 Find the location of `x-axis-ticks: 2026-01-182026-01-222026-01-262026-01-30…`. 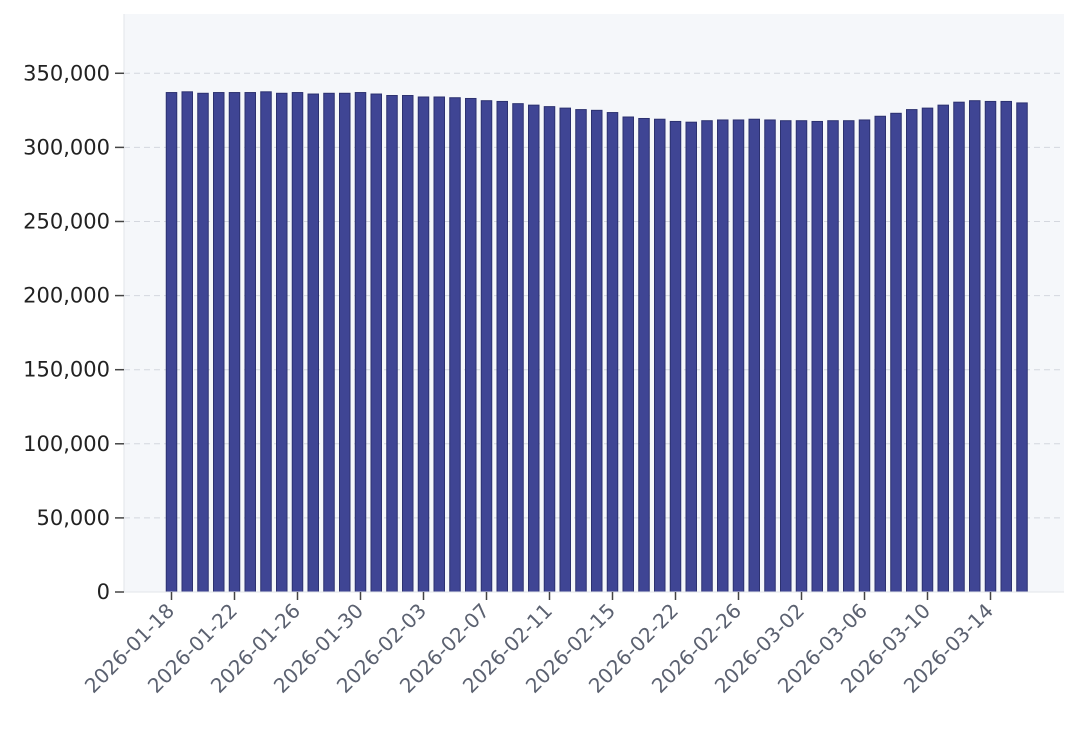

x-axis-ticks: 2026-01-182026-01-222026-01-262026-01-30… is located at coordinates (539, 645).